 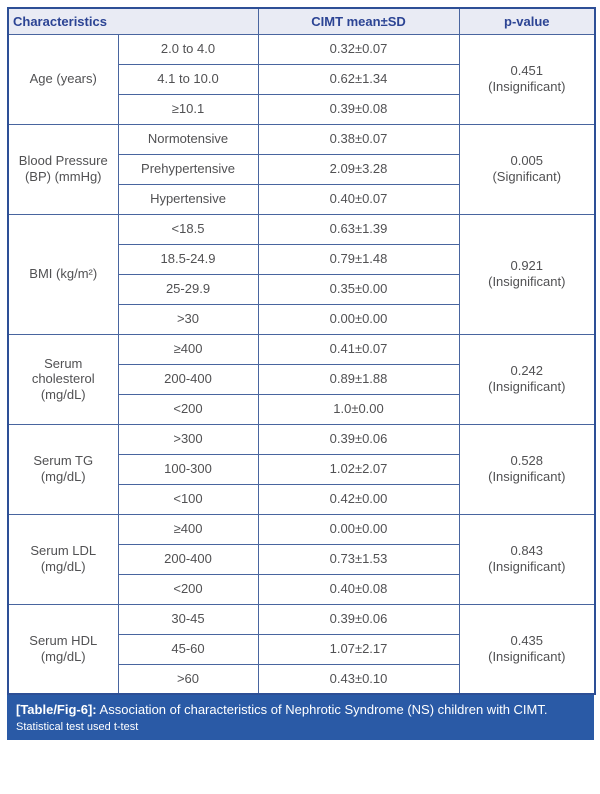 What do you see at coordinates (188, 169) in the screenshot?
I see `category-cell: Prehypertensive` at bounding box center [188, 169].